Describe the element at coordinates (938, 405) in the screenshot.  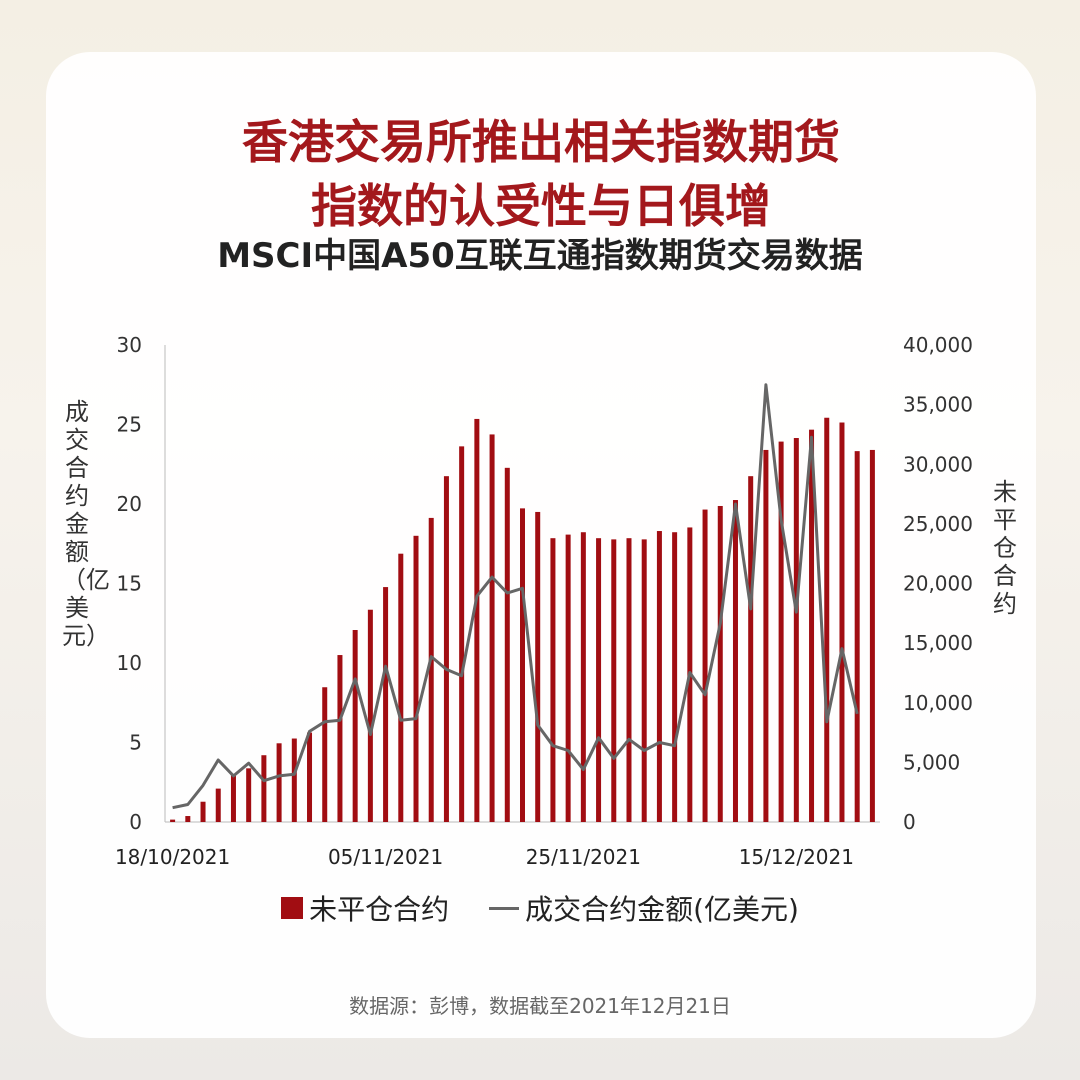
I see `right-tick-label: 35,000` at that location.